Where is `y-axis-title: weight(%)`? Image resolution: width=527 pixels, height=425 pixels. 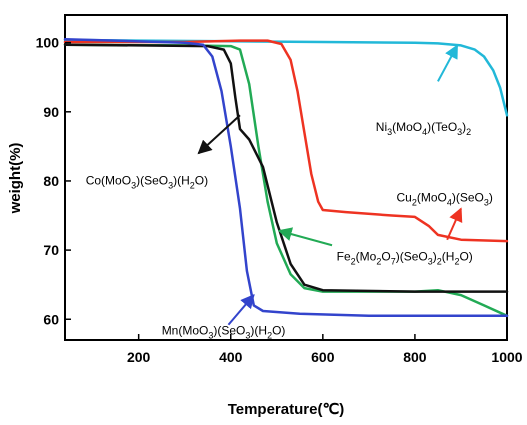
y-axis-title: weight(%) is located at coordinates (15, 179).